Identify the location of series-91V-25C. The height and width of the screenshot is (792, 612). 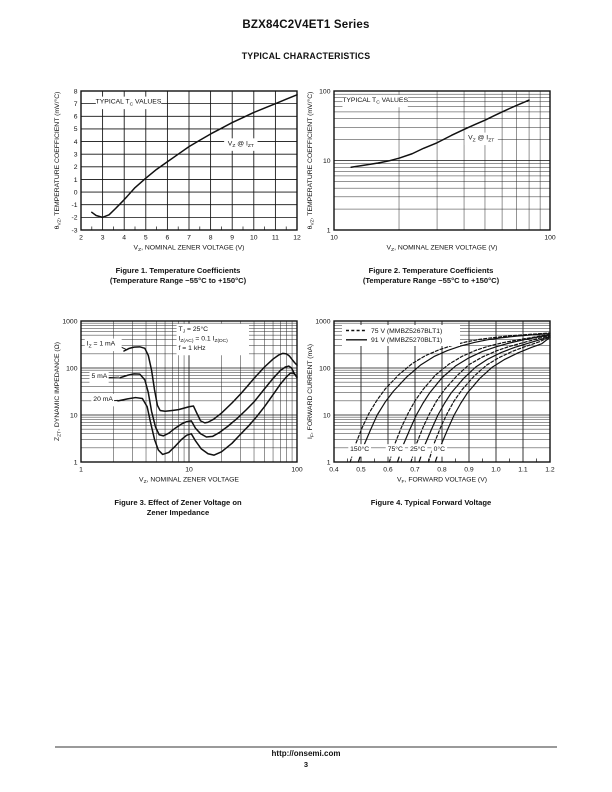
(484, 399).